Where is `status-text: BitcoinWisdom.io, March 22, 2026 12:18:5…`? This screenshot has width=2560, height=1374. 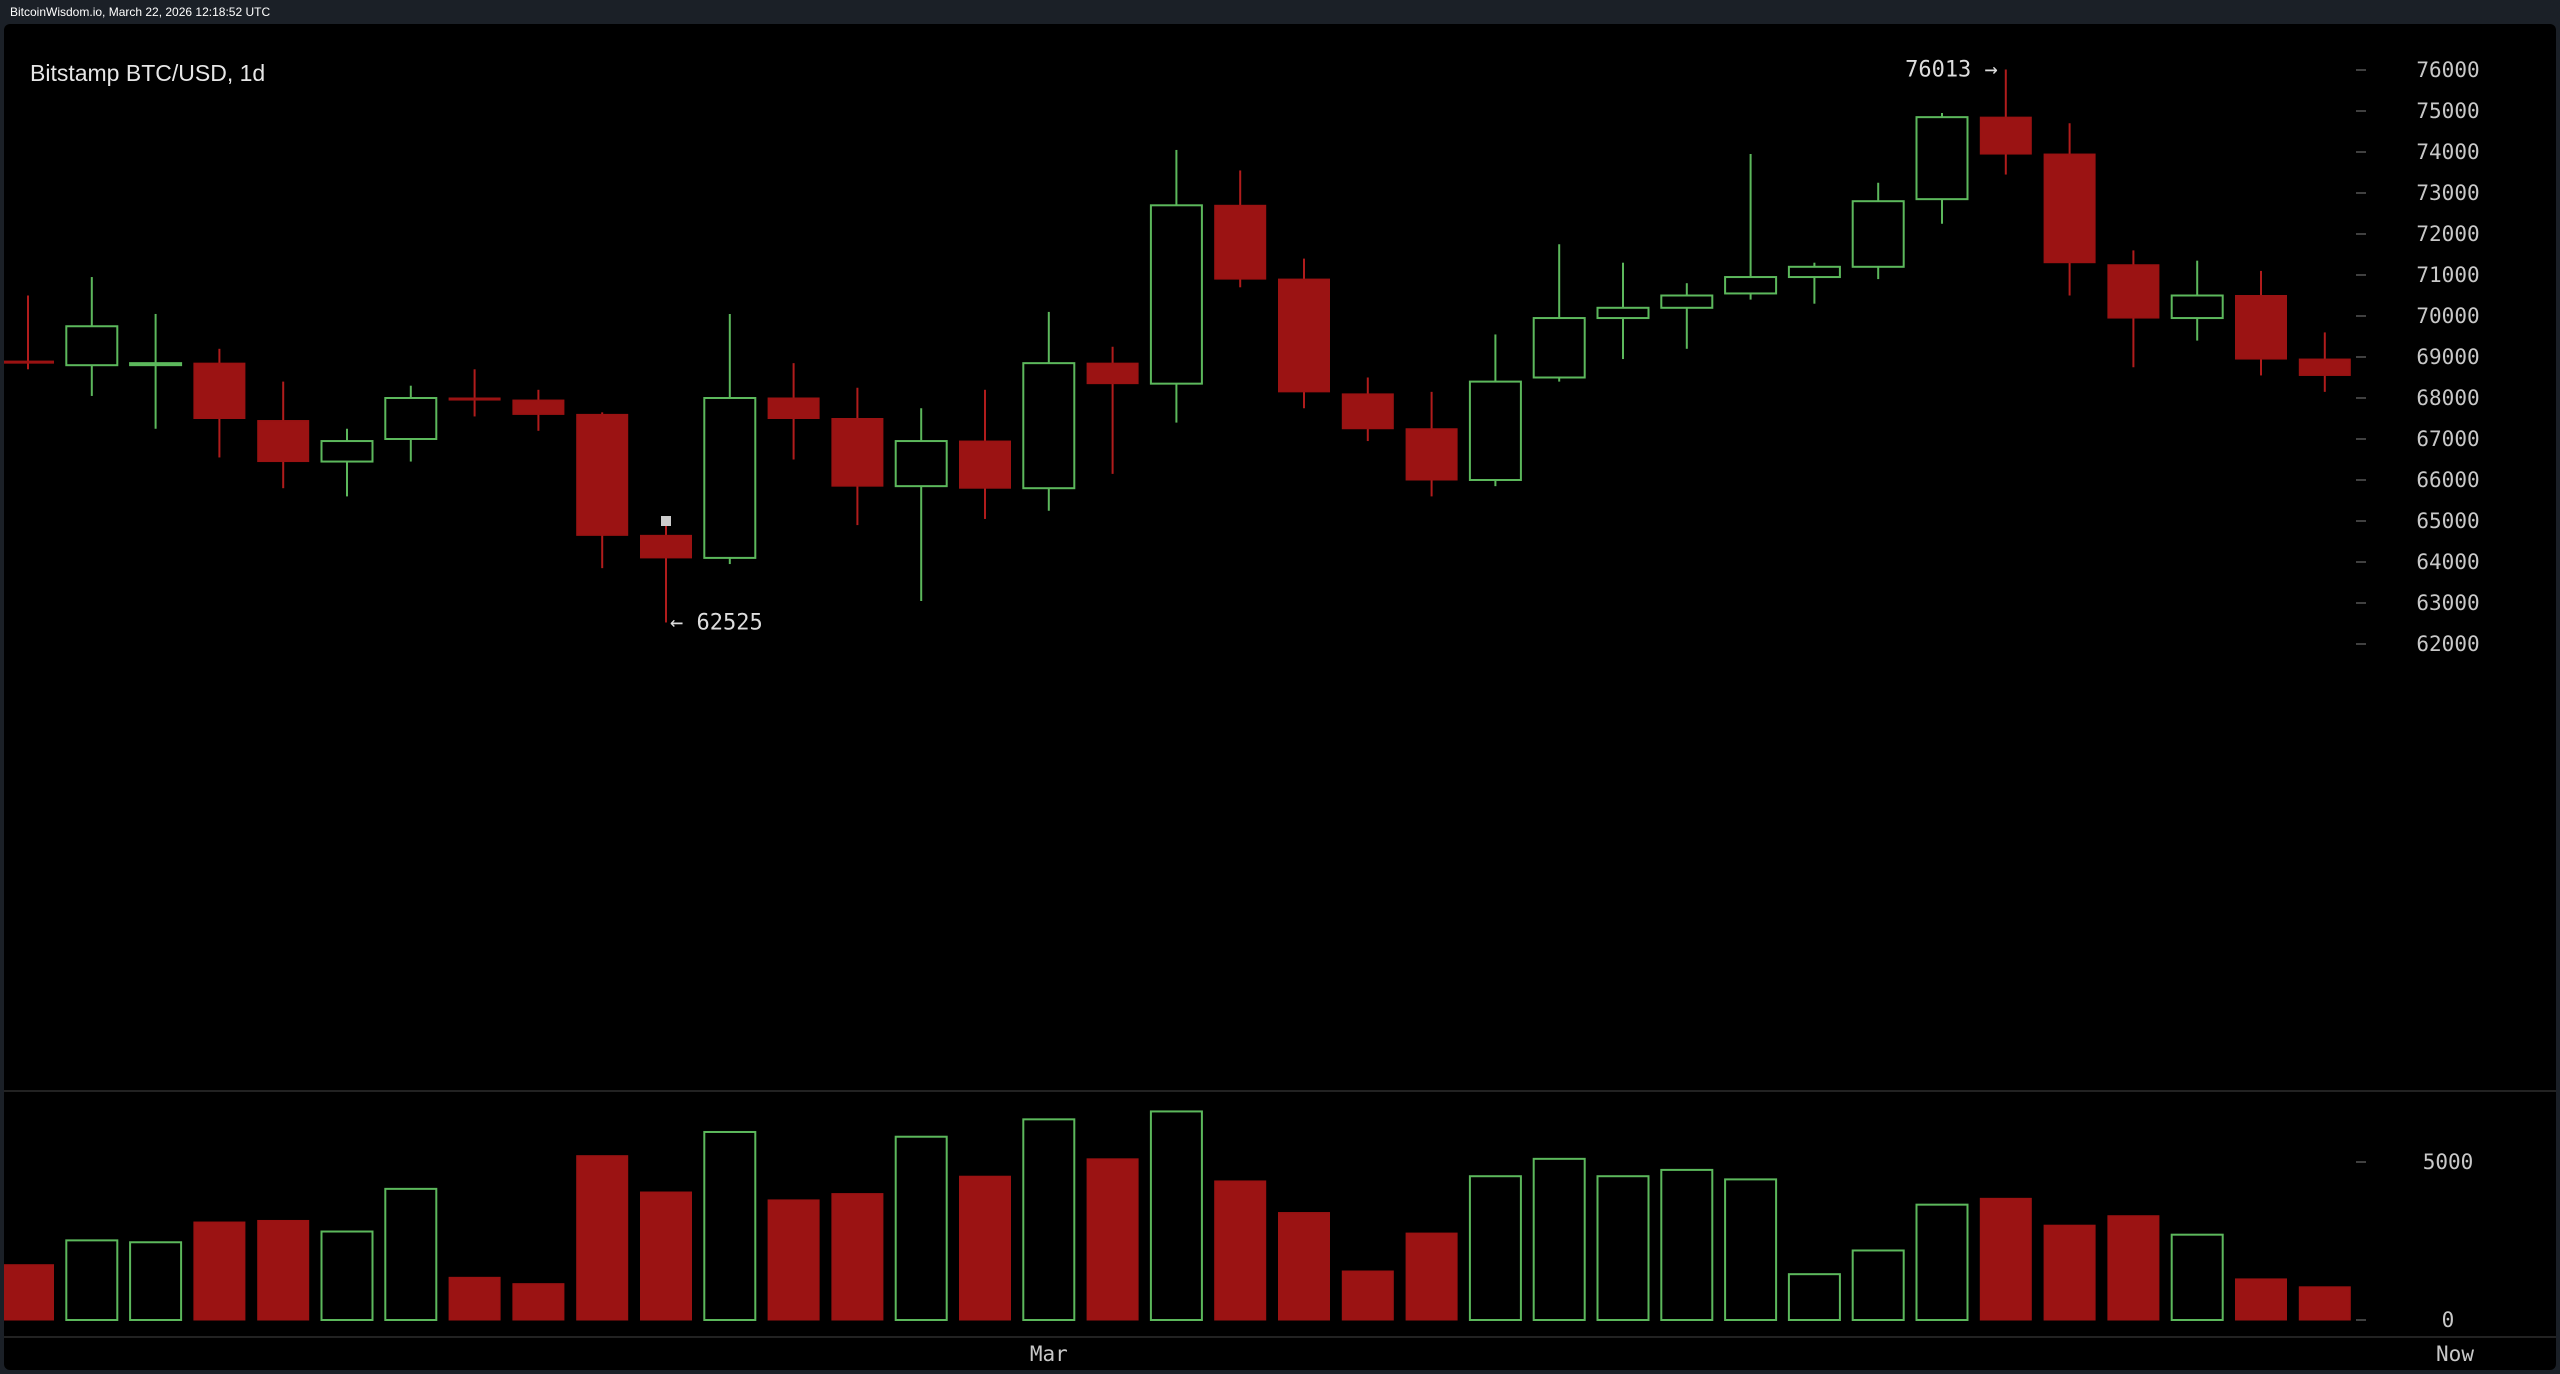 status-text: BitcoinWisdom.io, March 22, 2026 12:18:5… is located at coordinates (140, 12).